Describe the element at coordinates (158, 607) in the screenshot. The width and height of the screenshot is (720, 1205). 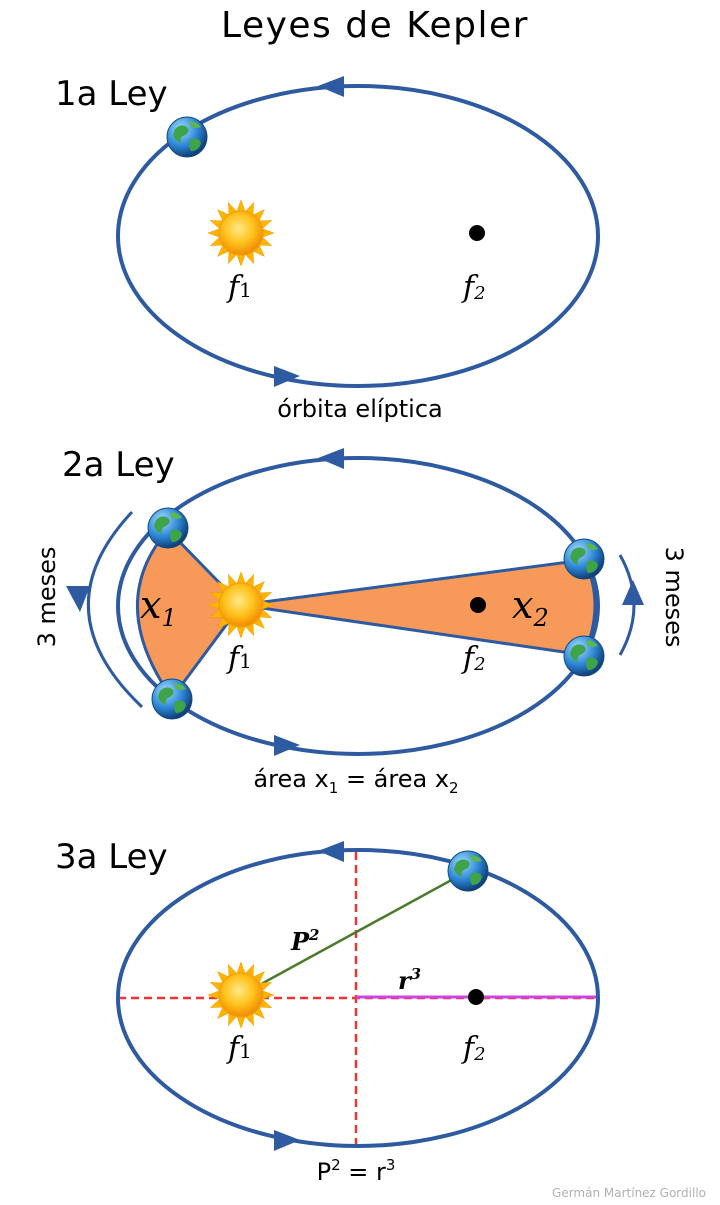
I see `law2-x1-label: x1` at that location.